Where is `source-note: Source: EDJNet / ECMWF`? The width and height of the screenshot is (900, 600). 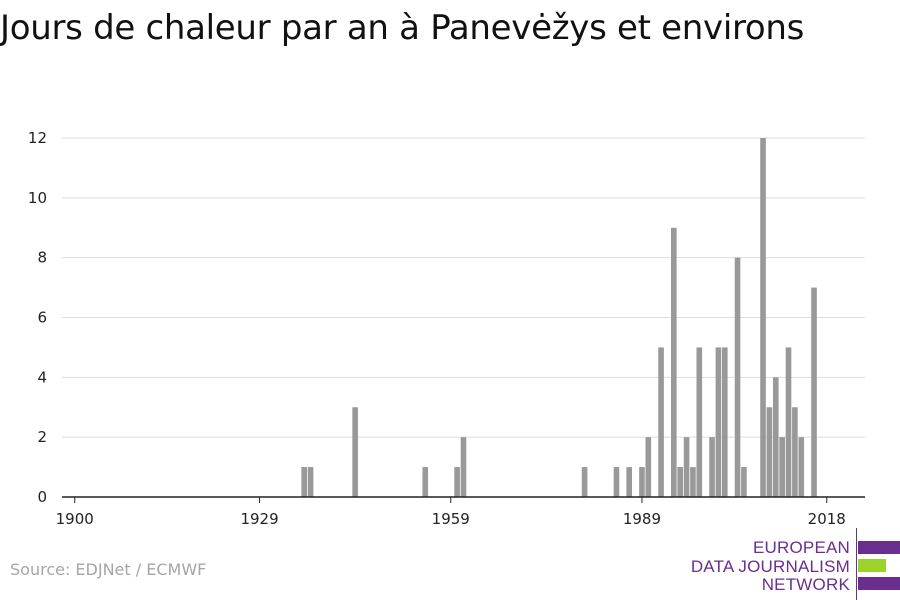
source-note: Source: EDJNet / ECMWF is located at coordinates (108, 569).